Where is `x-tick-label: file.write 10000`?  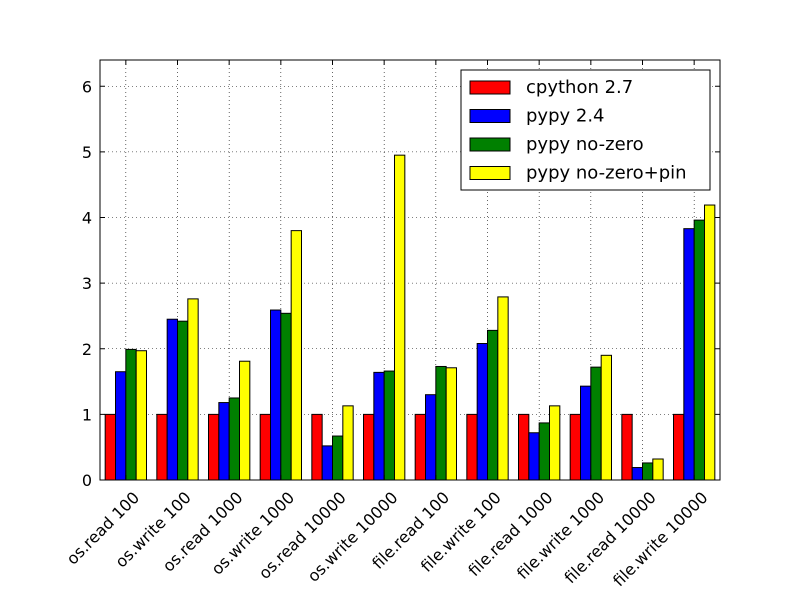 x-tick-label: file.write 10000 is located at coordinates (660, 539).